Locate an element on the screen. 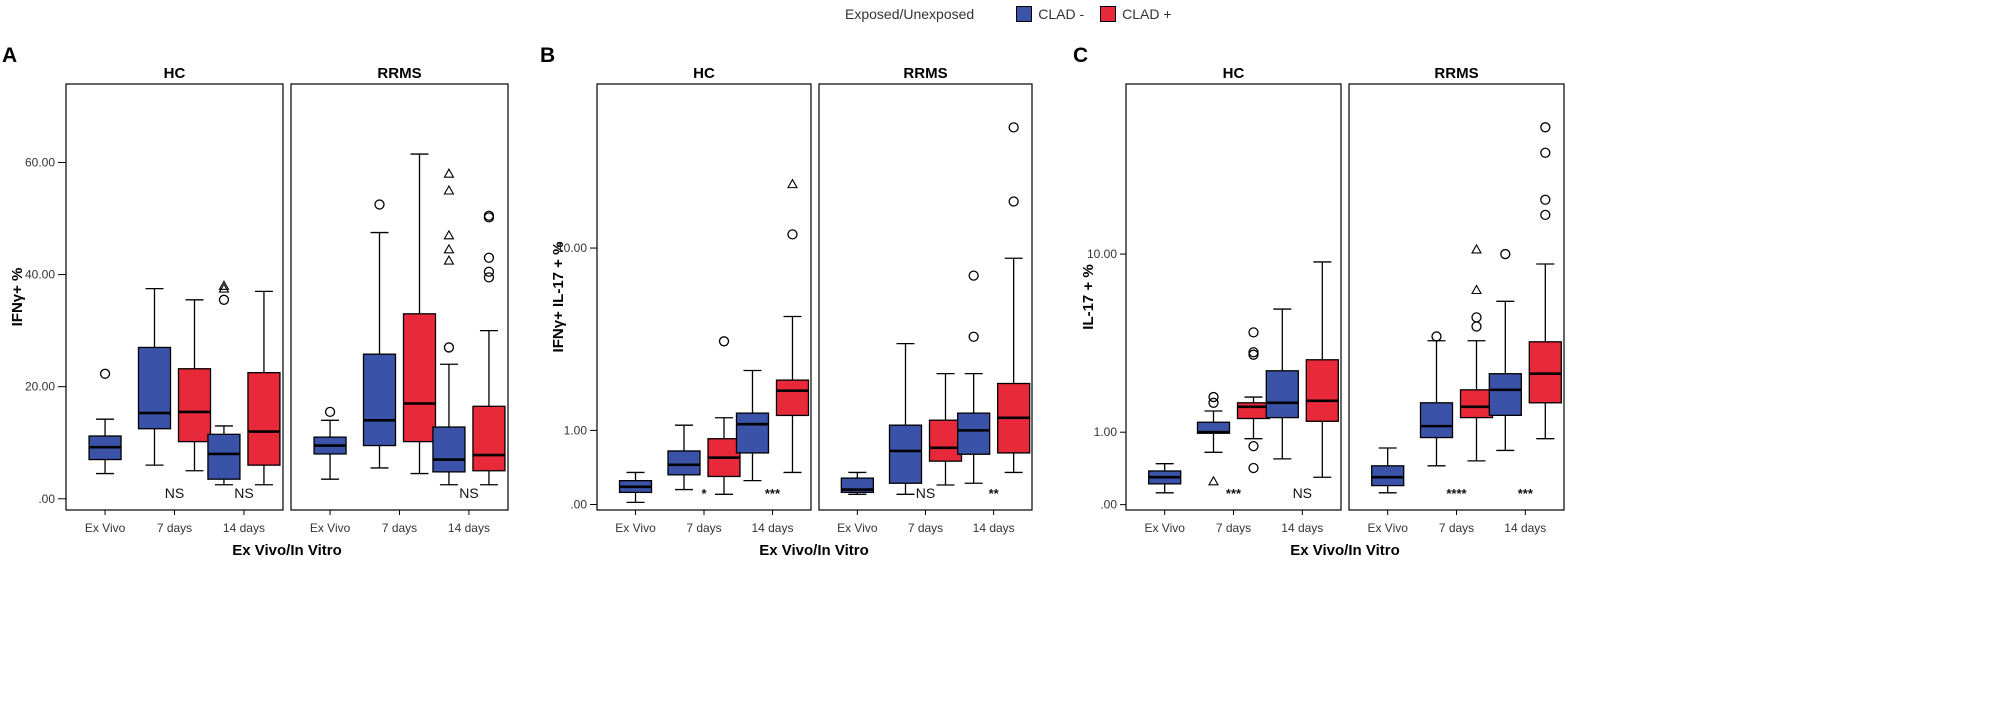  panel-c-facet-hc-title: HC is located at coordinates (1234, 73).